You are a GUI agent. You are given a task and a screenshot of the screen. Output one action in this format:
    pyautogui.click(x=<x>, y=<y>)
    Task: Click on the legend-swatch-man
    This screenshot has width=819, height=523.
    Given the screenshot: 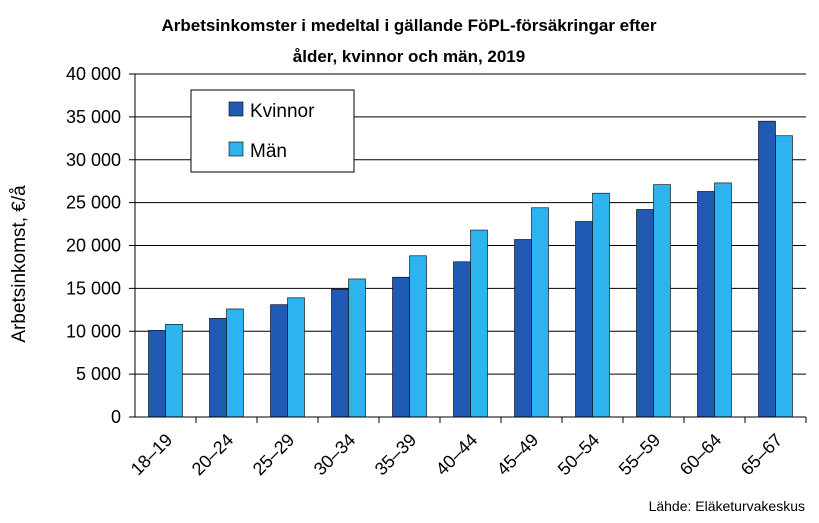 What is the action you would take?
    pyautogui.click(x=236, y=149)
    